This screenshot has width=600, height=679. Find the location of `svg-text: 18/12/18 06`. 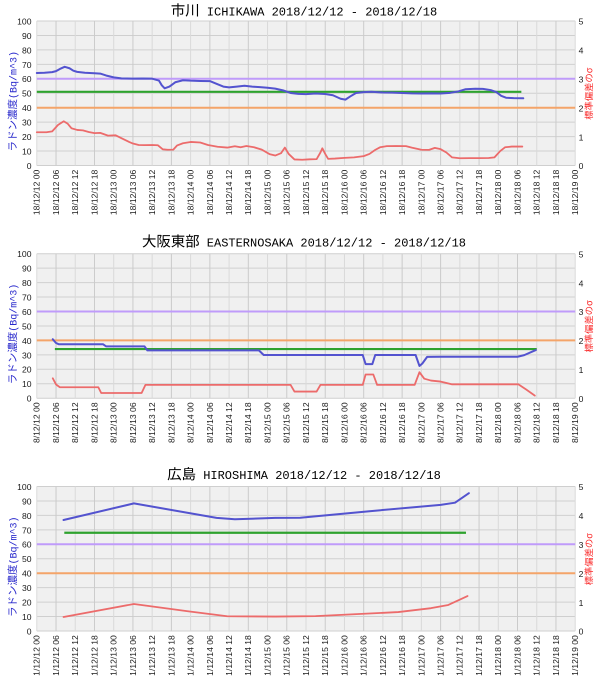

svg-text: 18/12/18 06 is located at coordinates (517, 192).